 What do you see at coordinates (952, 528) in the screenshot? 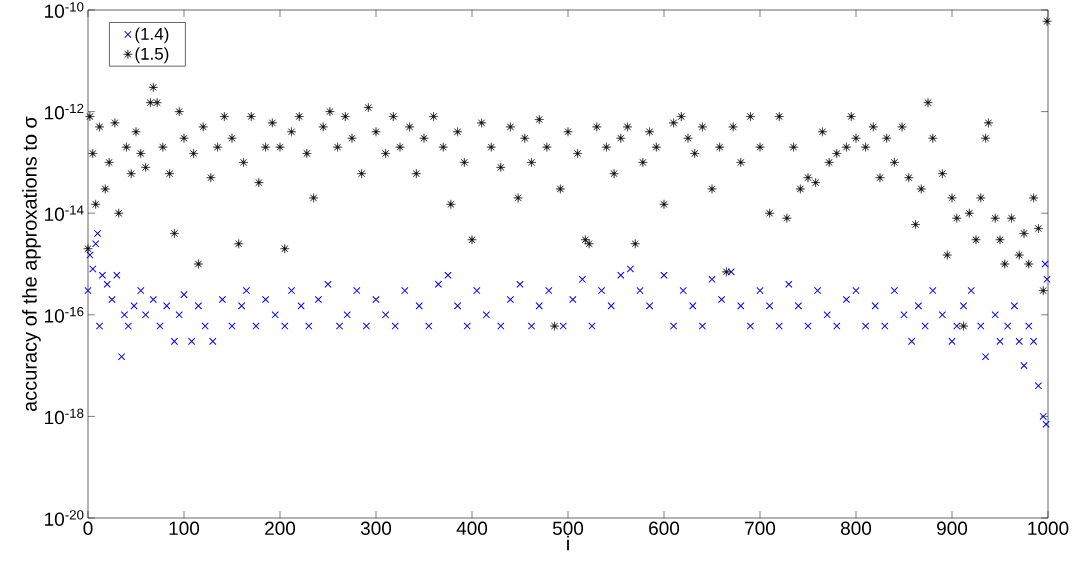
I see `x-tick-label: 900` at bounding box center [952, 528].